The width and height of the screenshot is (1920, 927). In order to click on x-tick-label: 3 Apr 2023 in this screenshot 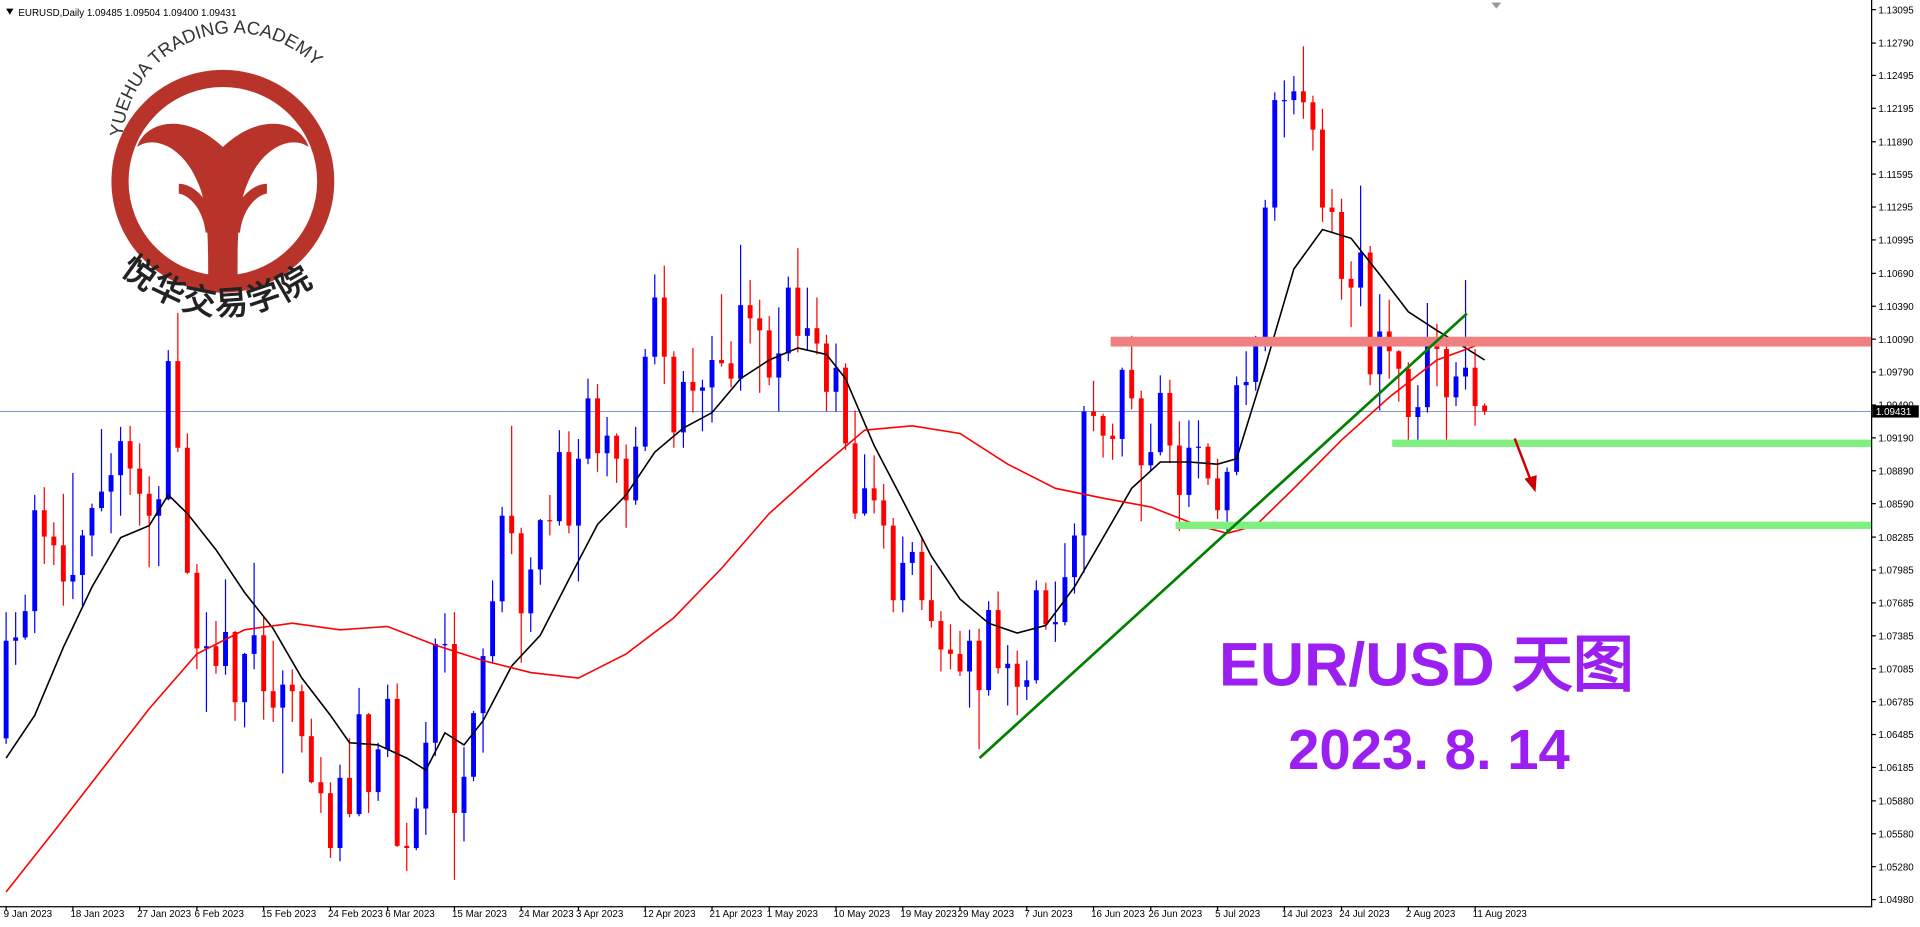, I will do `click(600, 914)`.